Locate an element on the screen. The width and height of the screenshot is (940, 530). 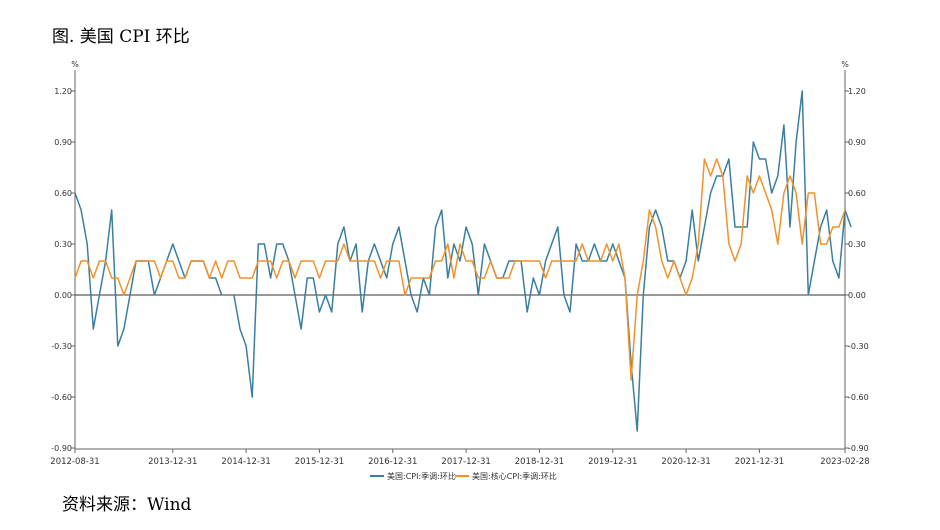
y-tick-label-right: -0.30 is located at coordinates (858, 346).